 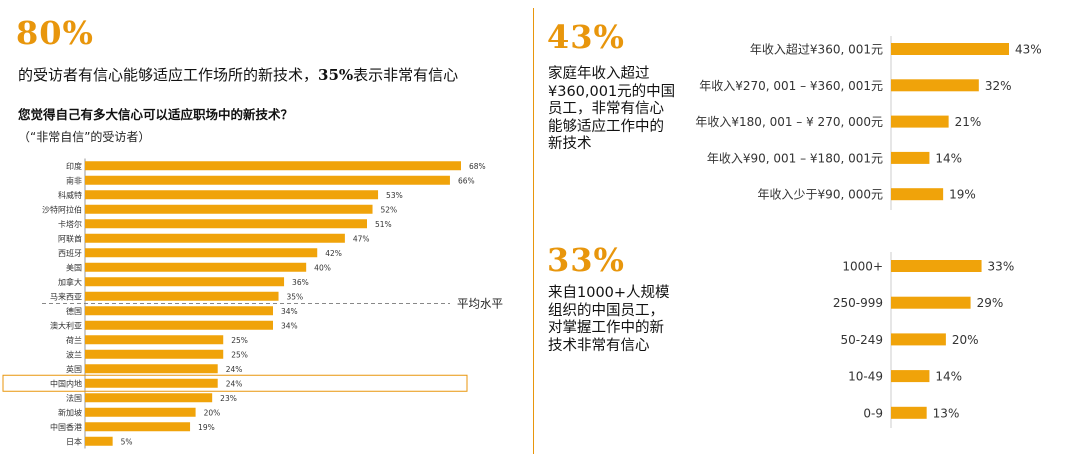 What do you see at coordinates (70, 253) in the screenshot?
I see `country-label: 西班牙` at bounding box center [70, 253].